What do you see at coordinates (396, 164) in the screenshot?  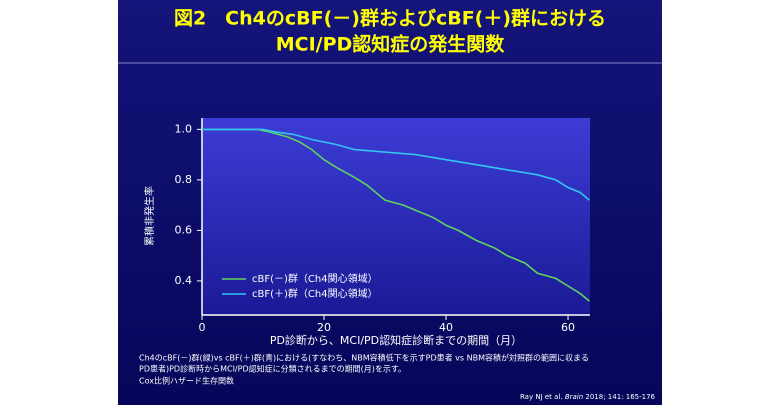 I see `series-line` at bounding box center [396, 164].